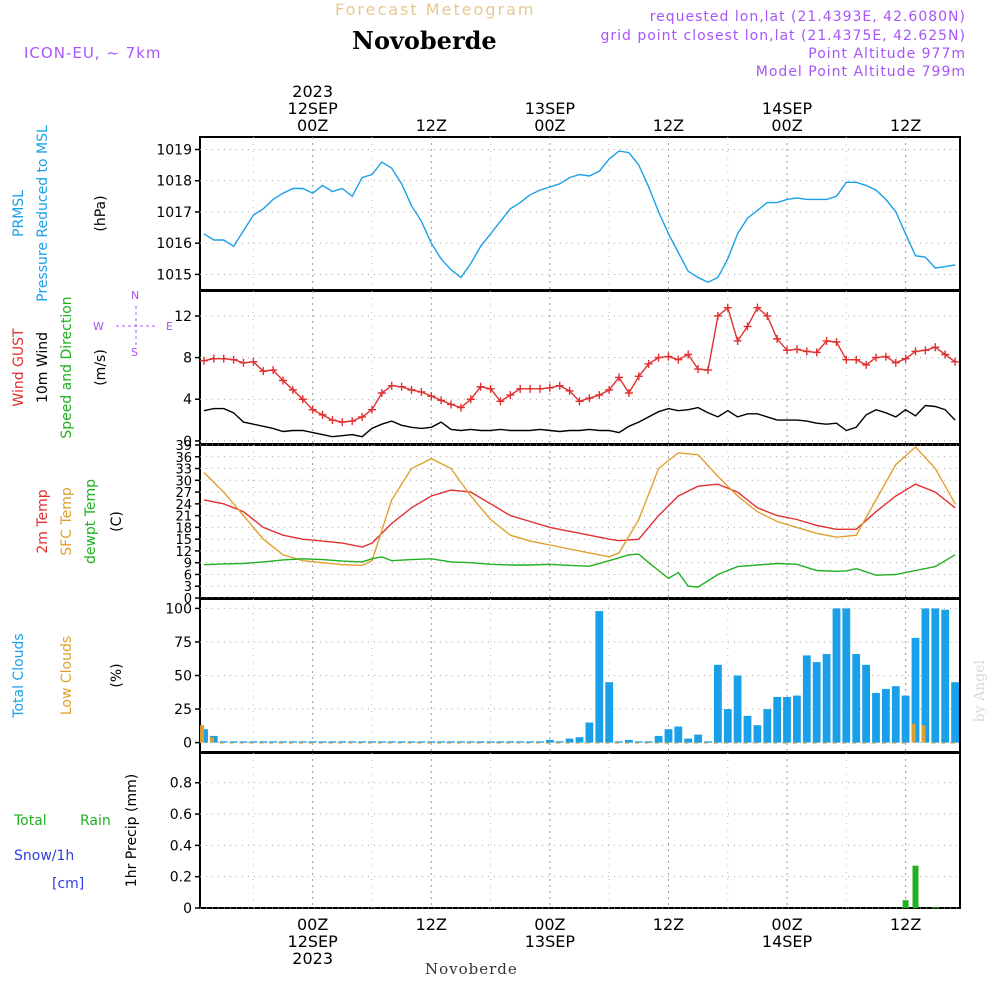 This screenshot has height=1000, width=1000. Describe the element at coordinates (174, 213) in the screenshot. I see `y-tick-label: 1017` at that location.